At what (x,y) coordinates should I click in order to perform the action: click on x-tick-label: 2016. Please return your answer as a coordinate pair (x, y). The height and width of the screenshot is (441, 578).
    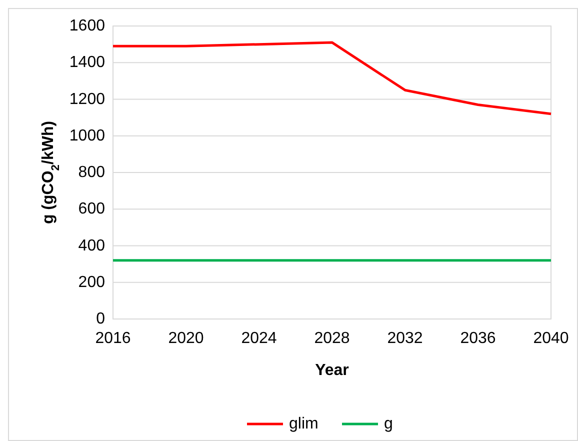
    Looking at the image, I should click on (113, 338).